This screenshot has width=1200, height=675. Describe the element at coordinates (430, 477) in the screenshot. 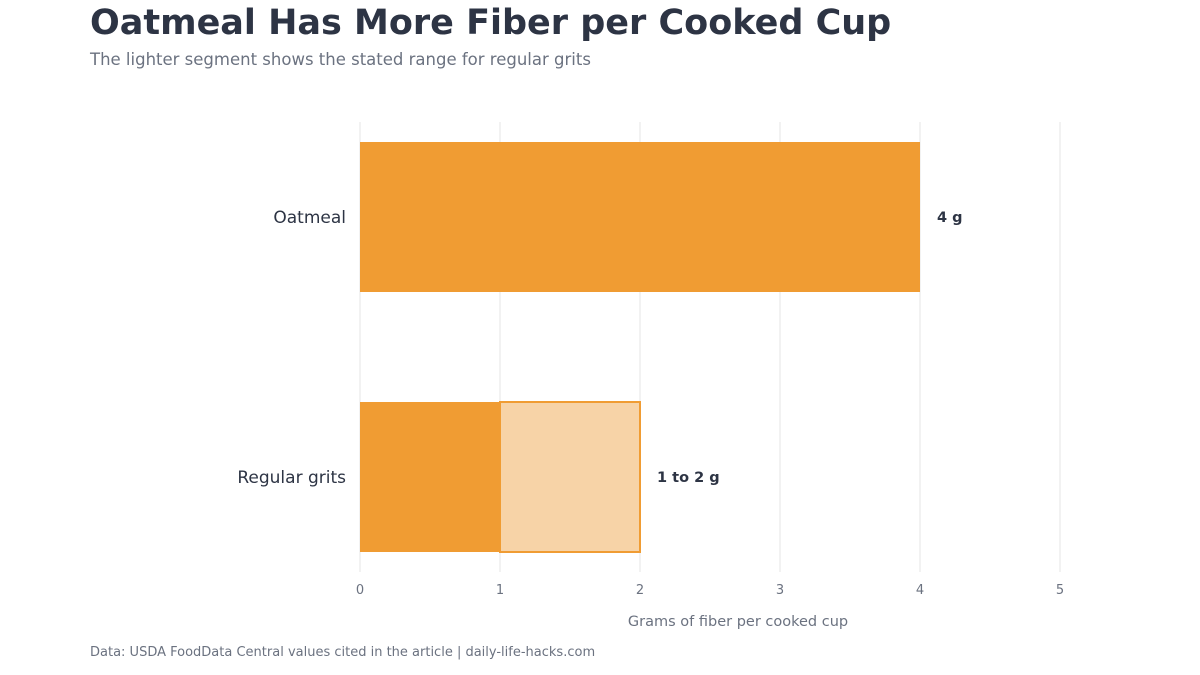

I see `bar-regular-grits` at that location.